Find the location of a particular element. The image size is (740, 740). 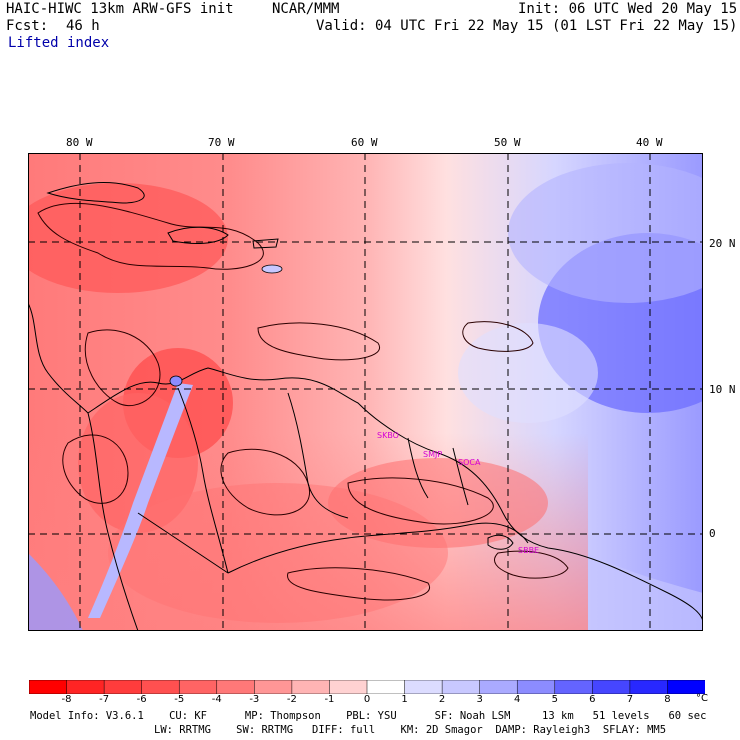

field-name: Lifted index is located at coordinates (59, 43).